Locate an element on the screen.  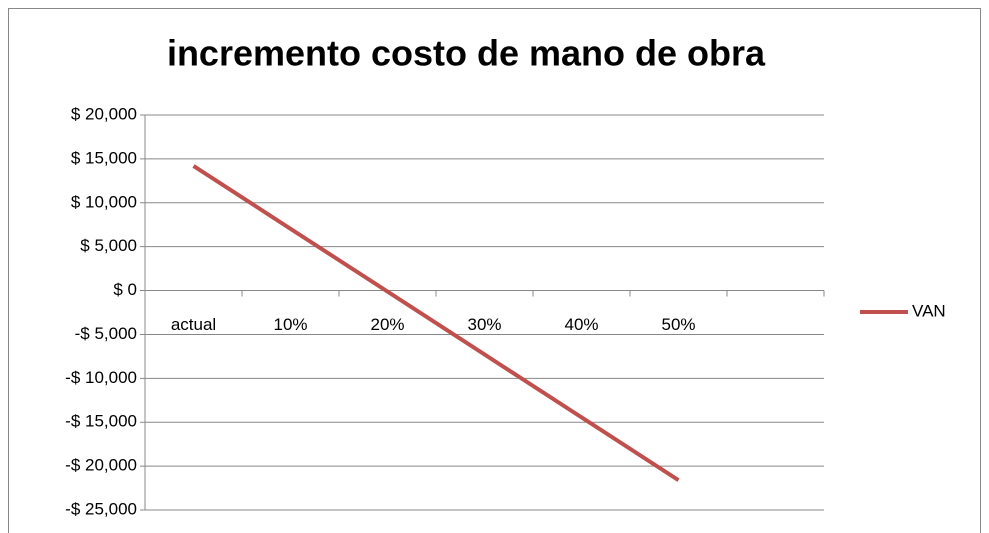
y-tick-label: $ 5,000 is located at coordinates (108, 245).